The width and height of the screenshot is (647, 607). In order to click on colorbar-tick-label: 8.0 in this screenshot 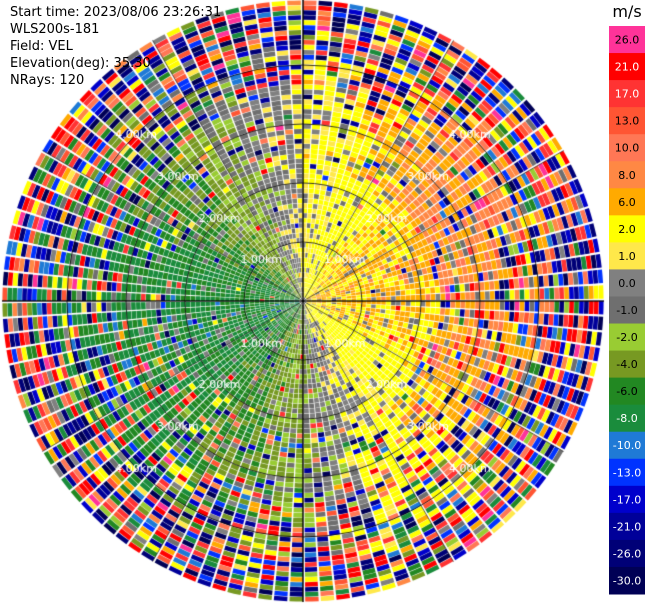, I will do `click(627, 175)`.